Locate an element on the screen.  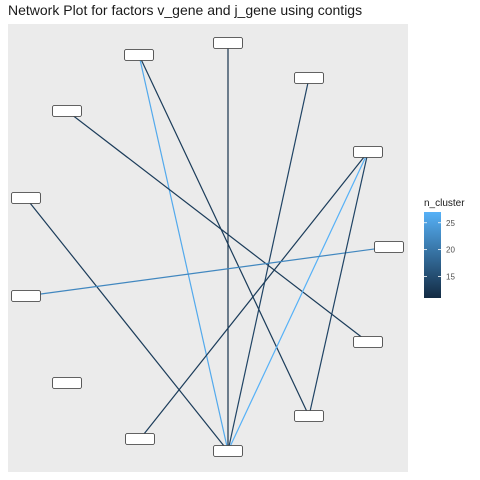
node-n6 is located at coordinates (26, 198).